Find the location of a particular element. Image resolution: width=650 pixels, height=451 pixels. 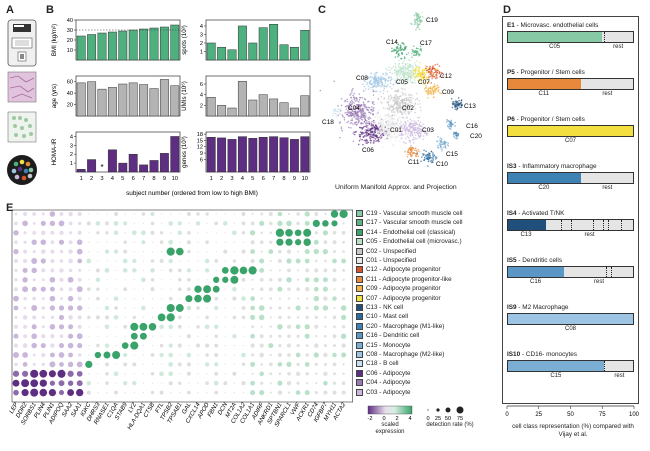

size-tick-2: 25 is located at coordinates (438, 419).